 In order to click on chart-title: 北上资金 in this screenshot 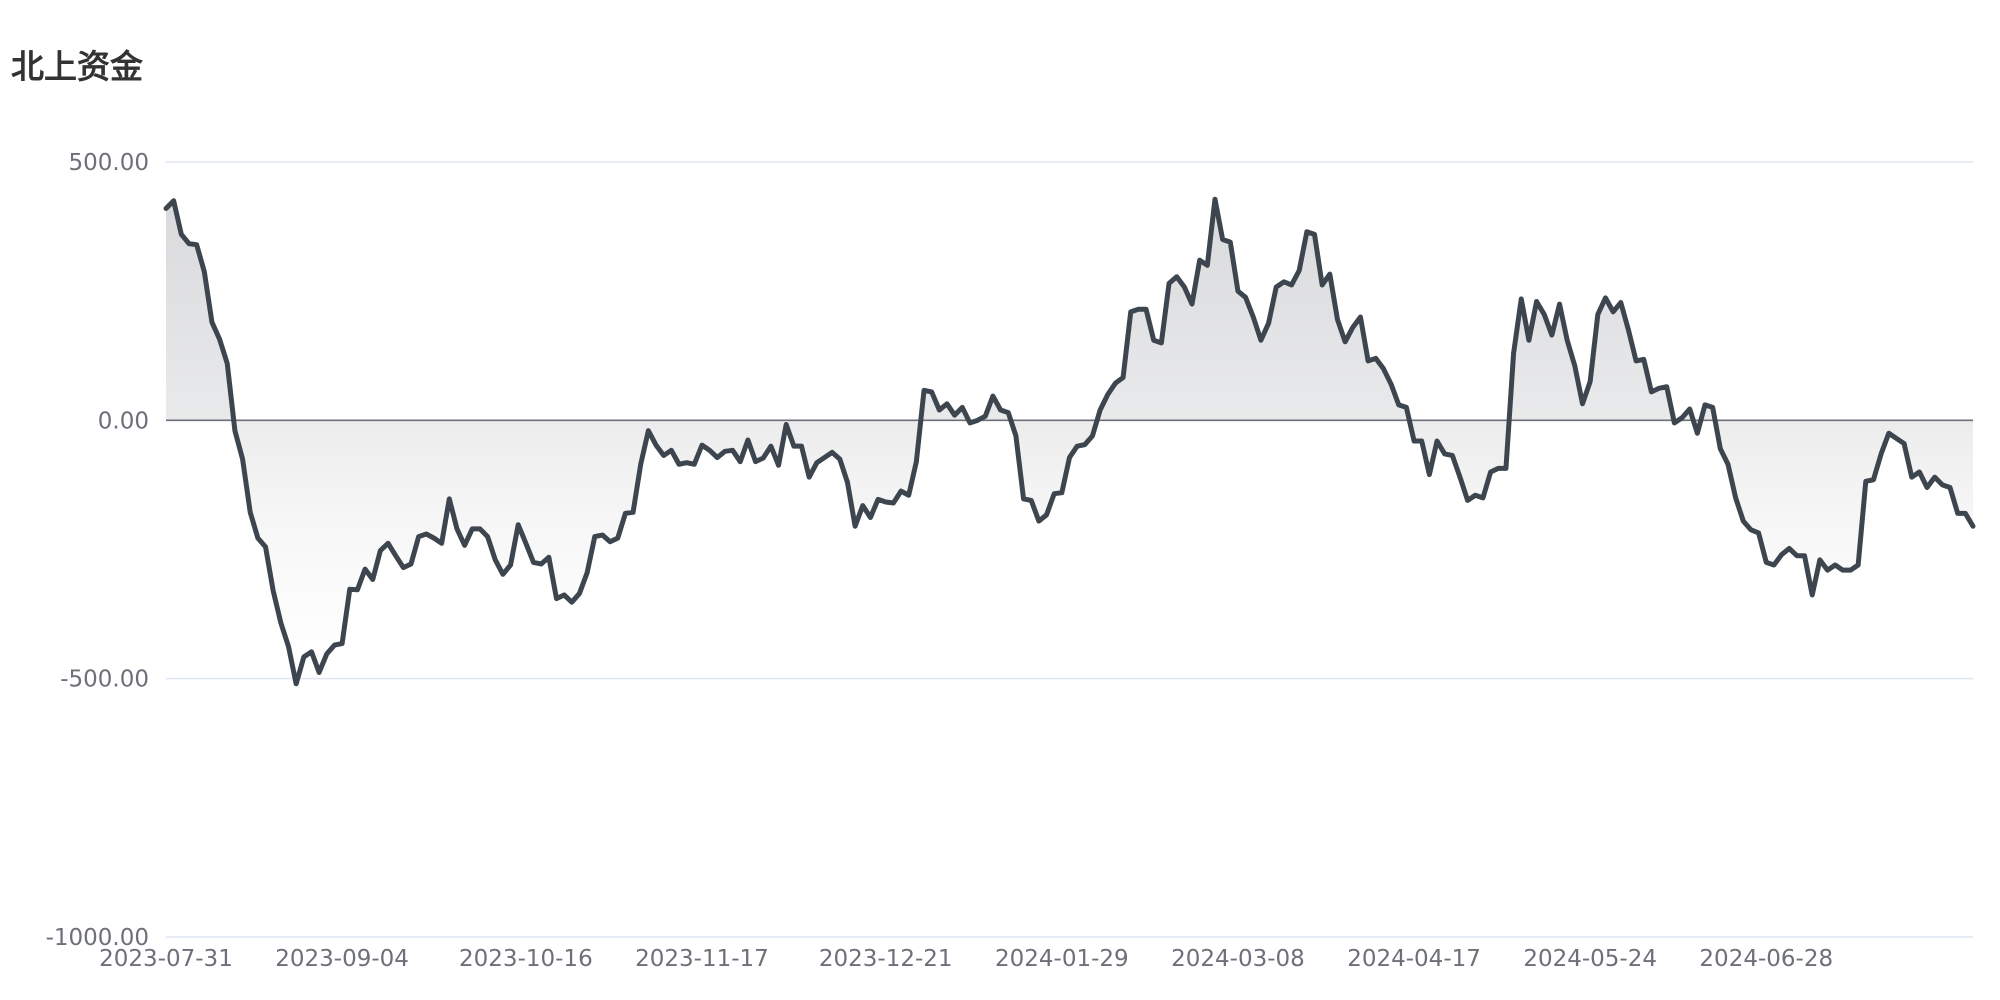, I will do `click(77, 66)`.